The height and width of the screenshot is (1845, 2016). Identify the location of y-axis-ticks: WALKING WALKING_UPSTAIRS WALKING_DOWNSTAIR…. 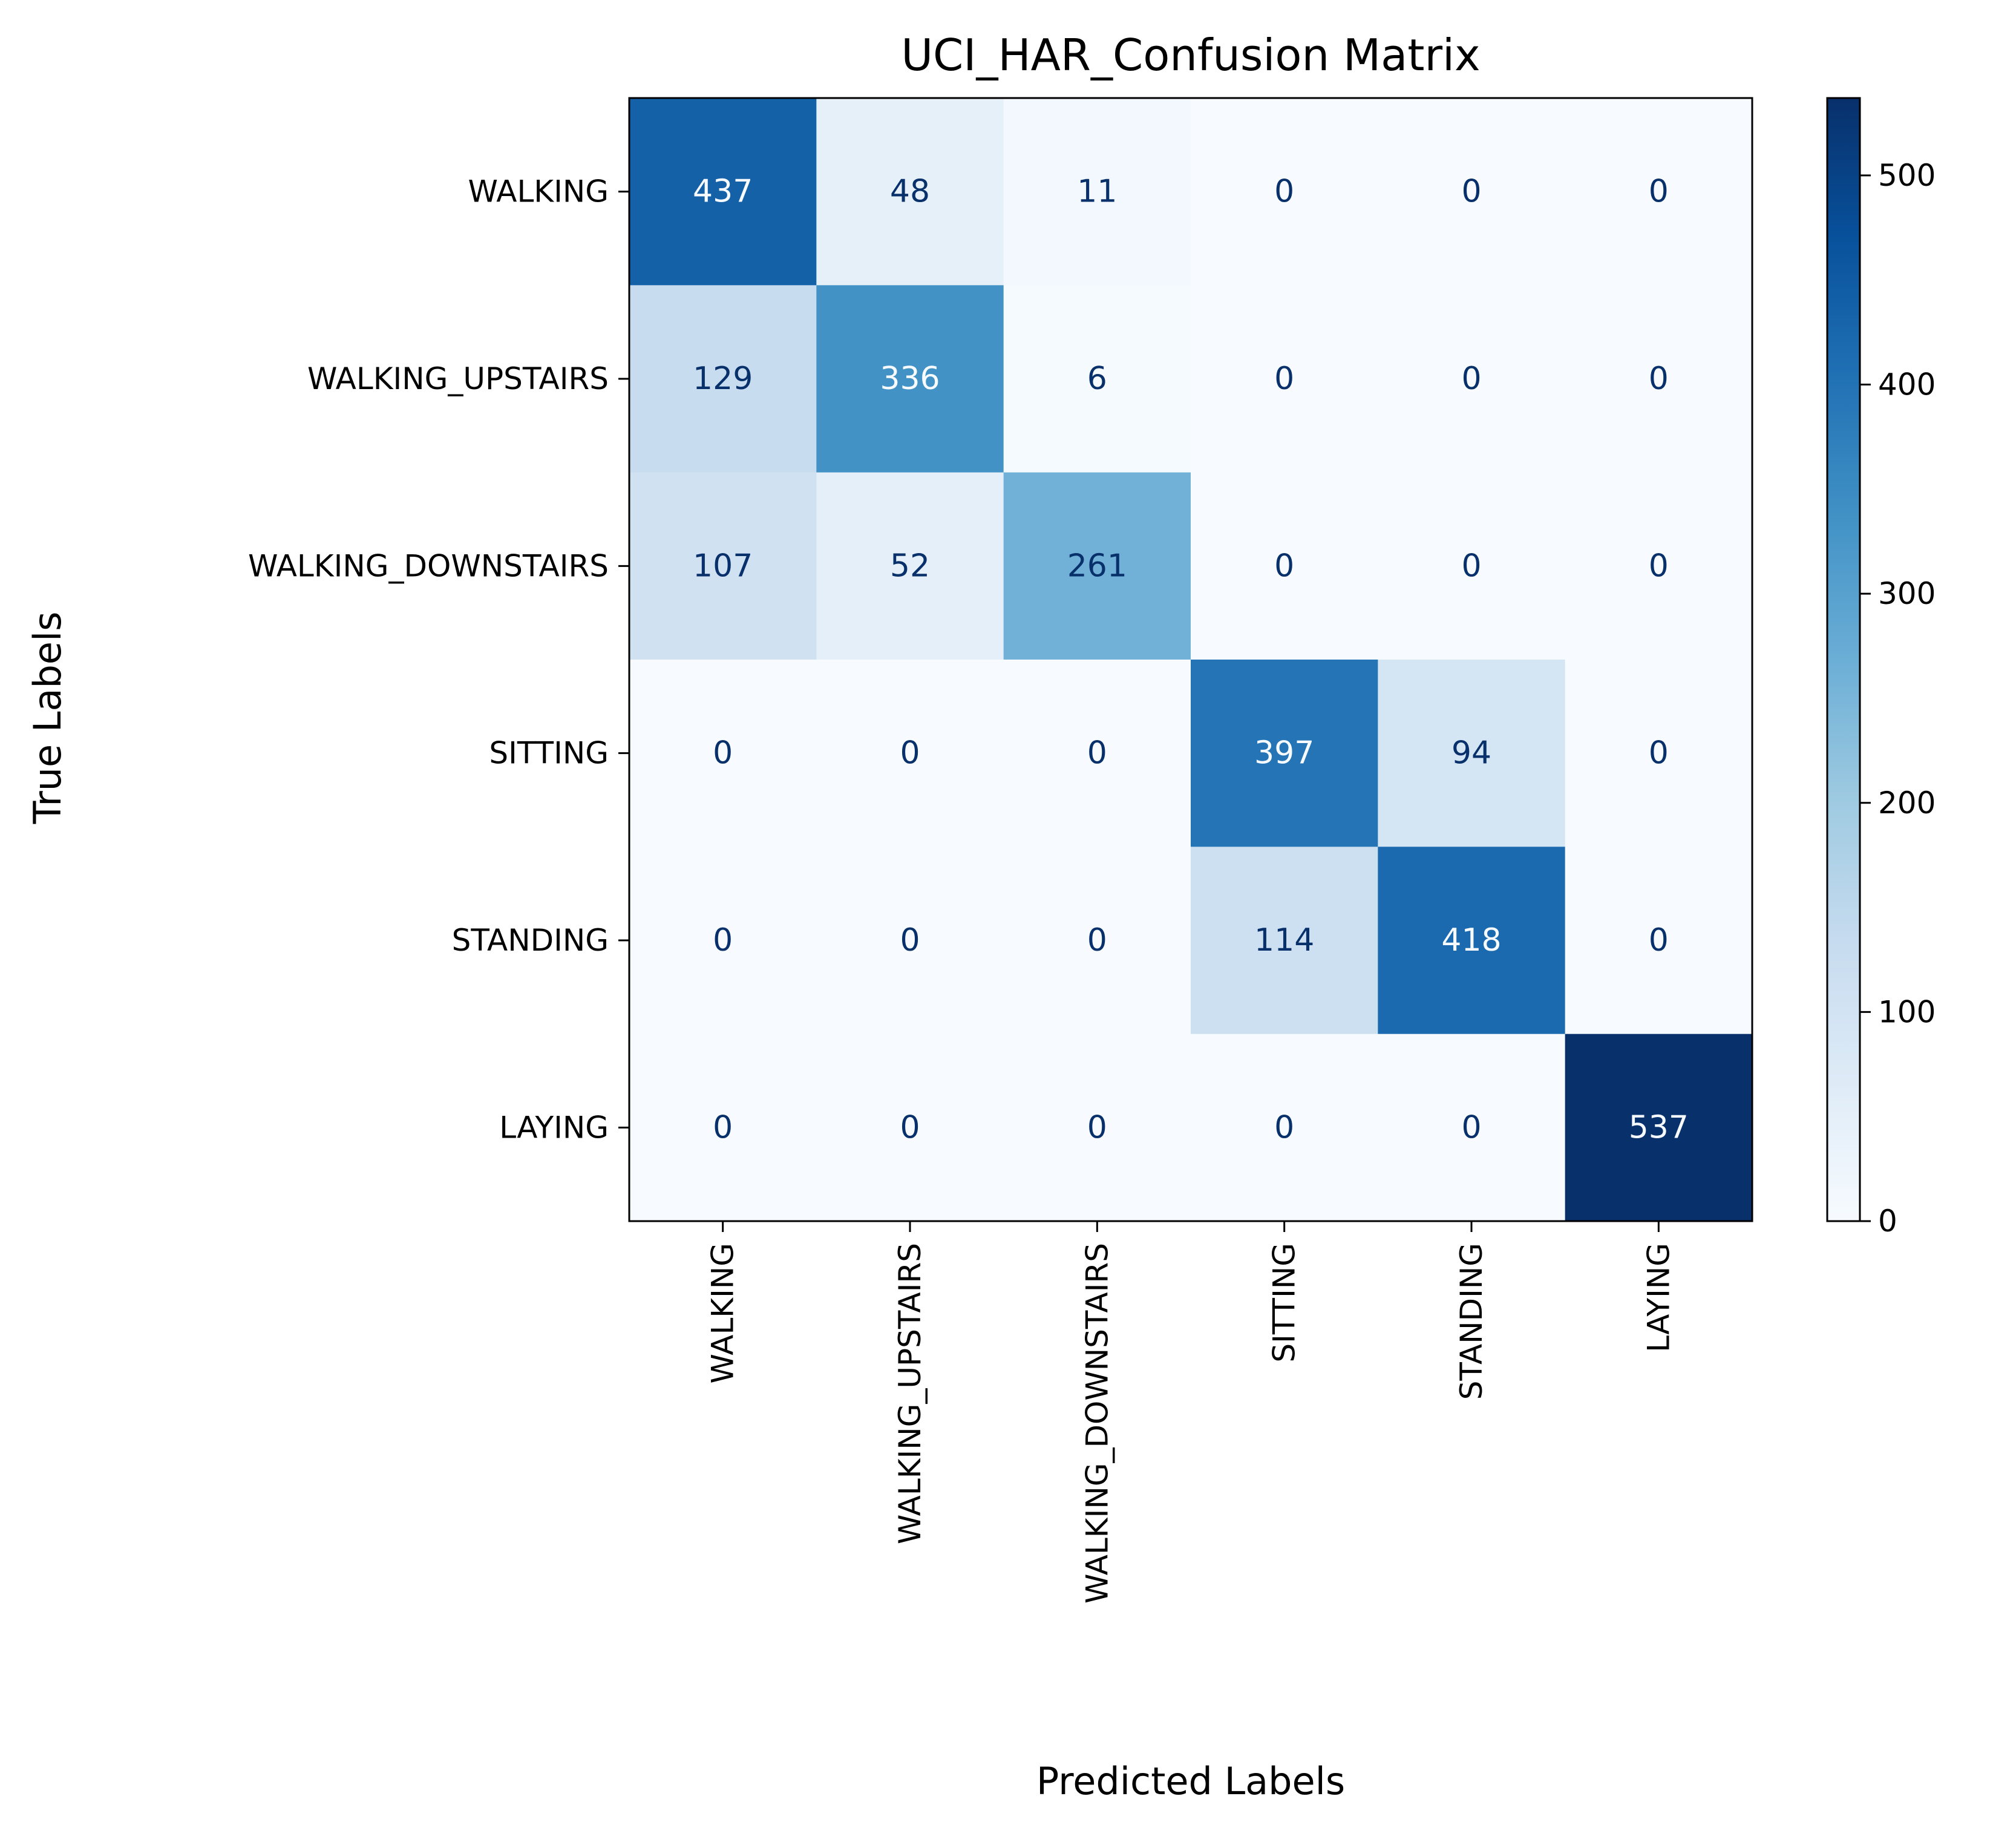
(438, 659).